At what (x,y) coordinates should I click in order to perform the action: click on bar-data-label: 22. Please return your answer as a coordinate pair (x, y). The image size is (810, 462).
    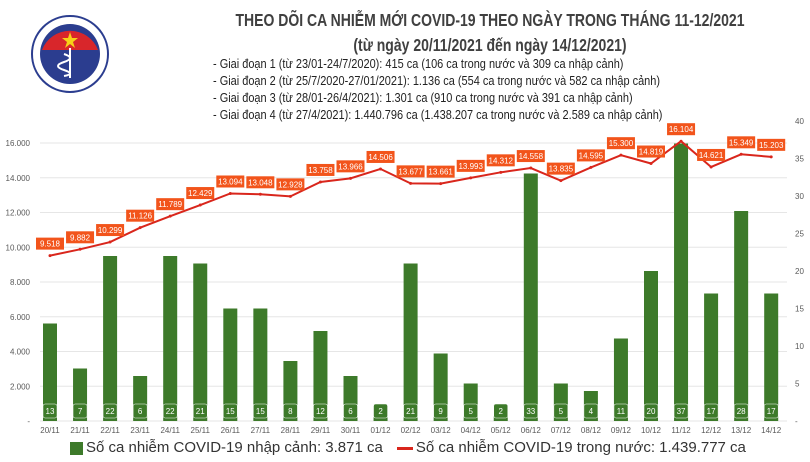
    Looking at the image, I should click on (170, 411).